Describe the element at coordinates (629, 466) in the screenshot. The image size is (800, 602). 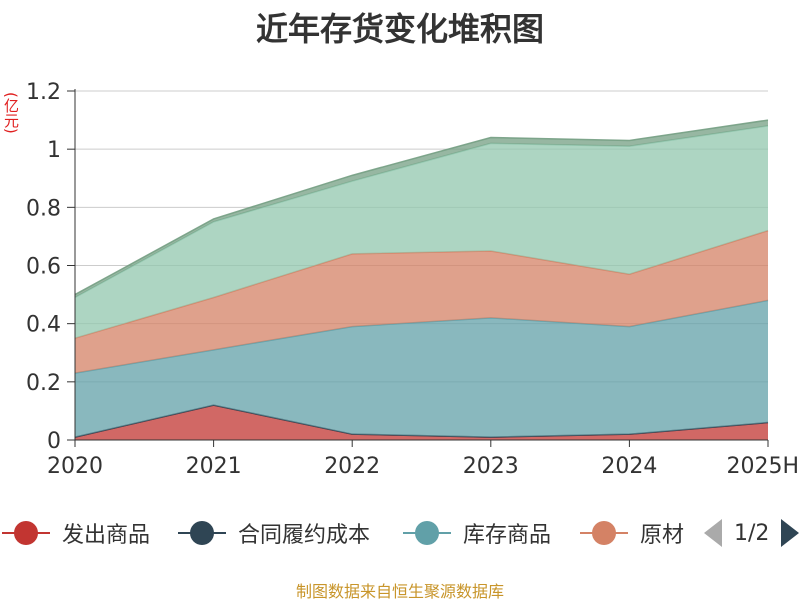
I see `x-tick-label: 2024` at that location.